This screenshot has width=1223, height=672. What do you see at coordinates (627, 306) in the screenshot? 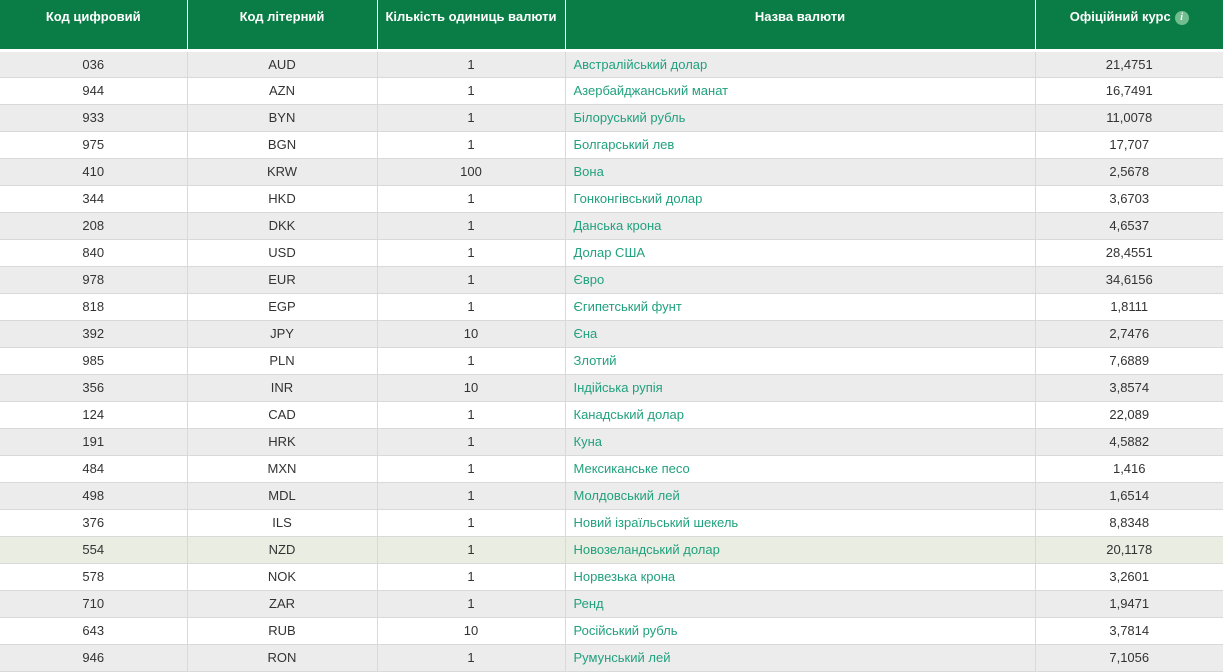
I see `currency-name-link: Єгипетський фунт` at bounding box center [627, 306].